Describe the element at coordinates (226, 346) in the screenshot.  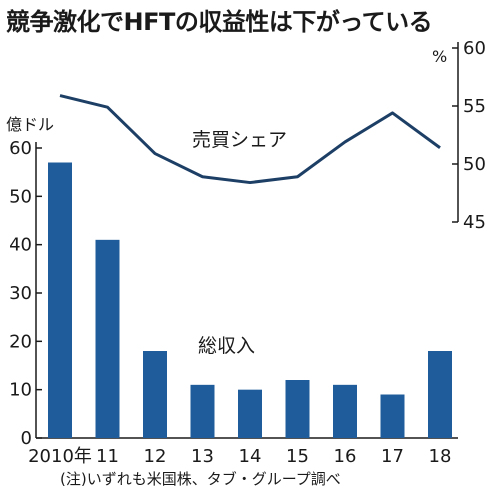
I see `bar-series-label: 総収入` at that location.